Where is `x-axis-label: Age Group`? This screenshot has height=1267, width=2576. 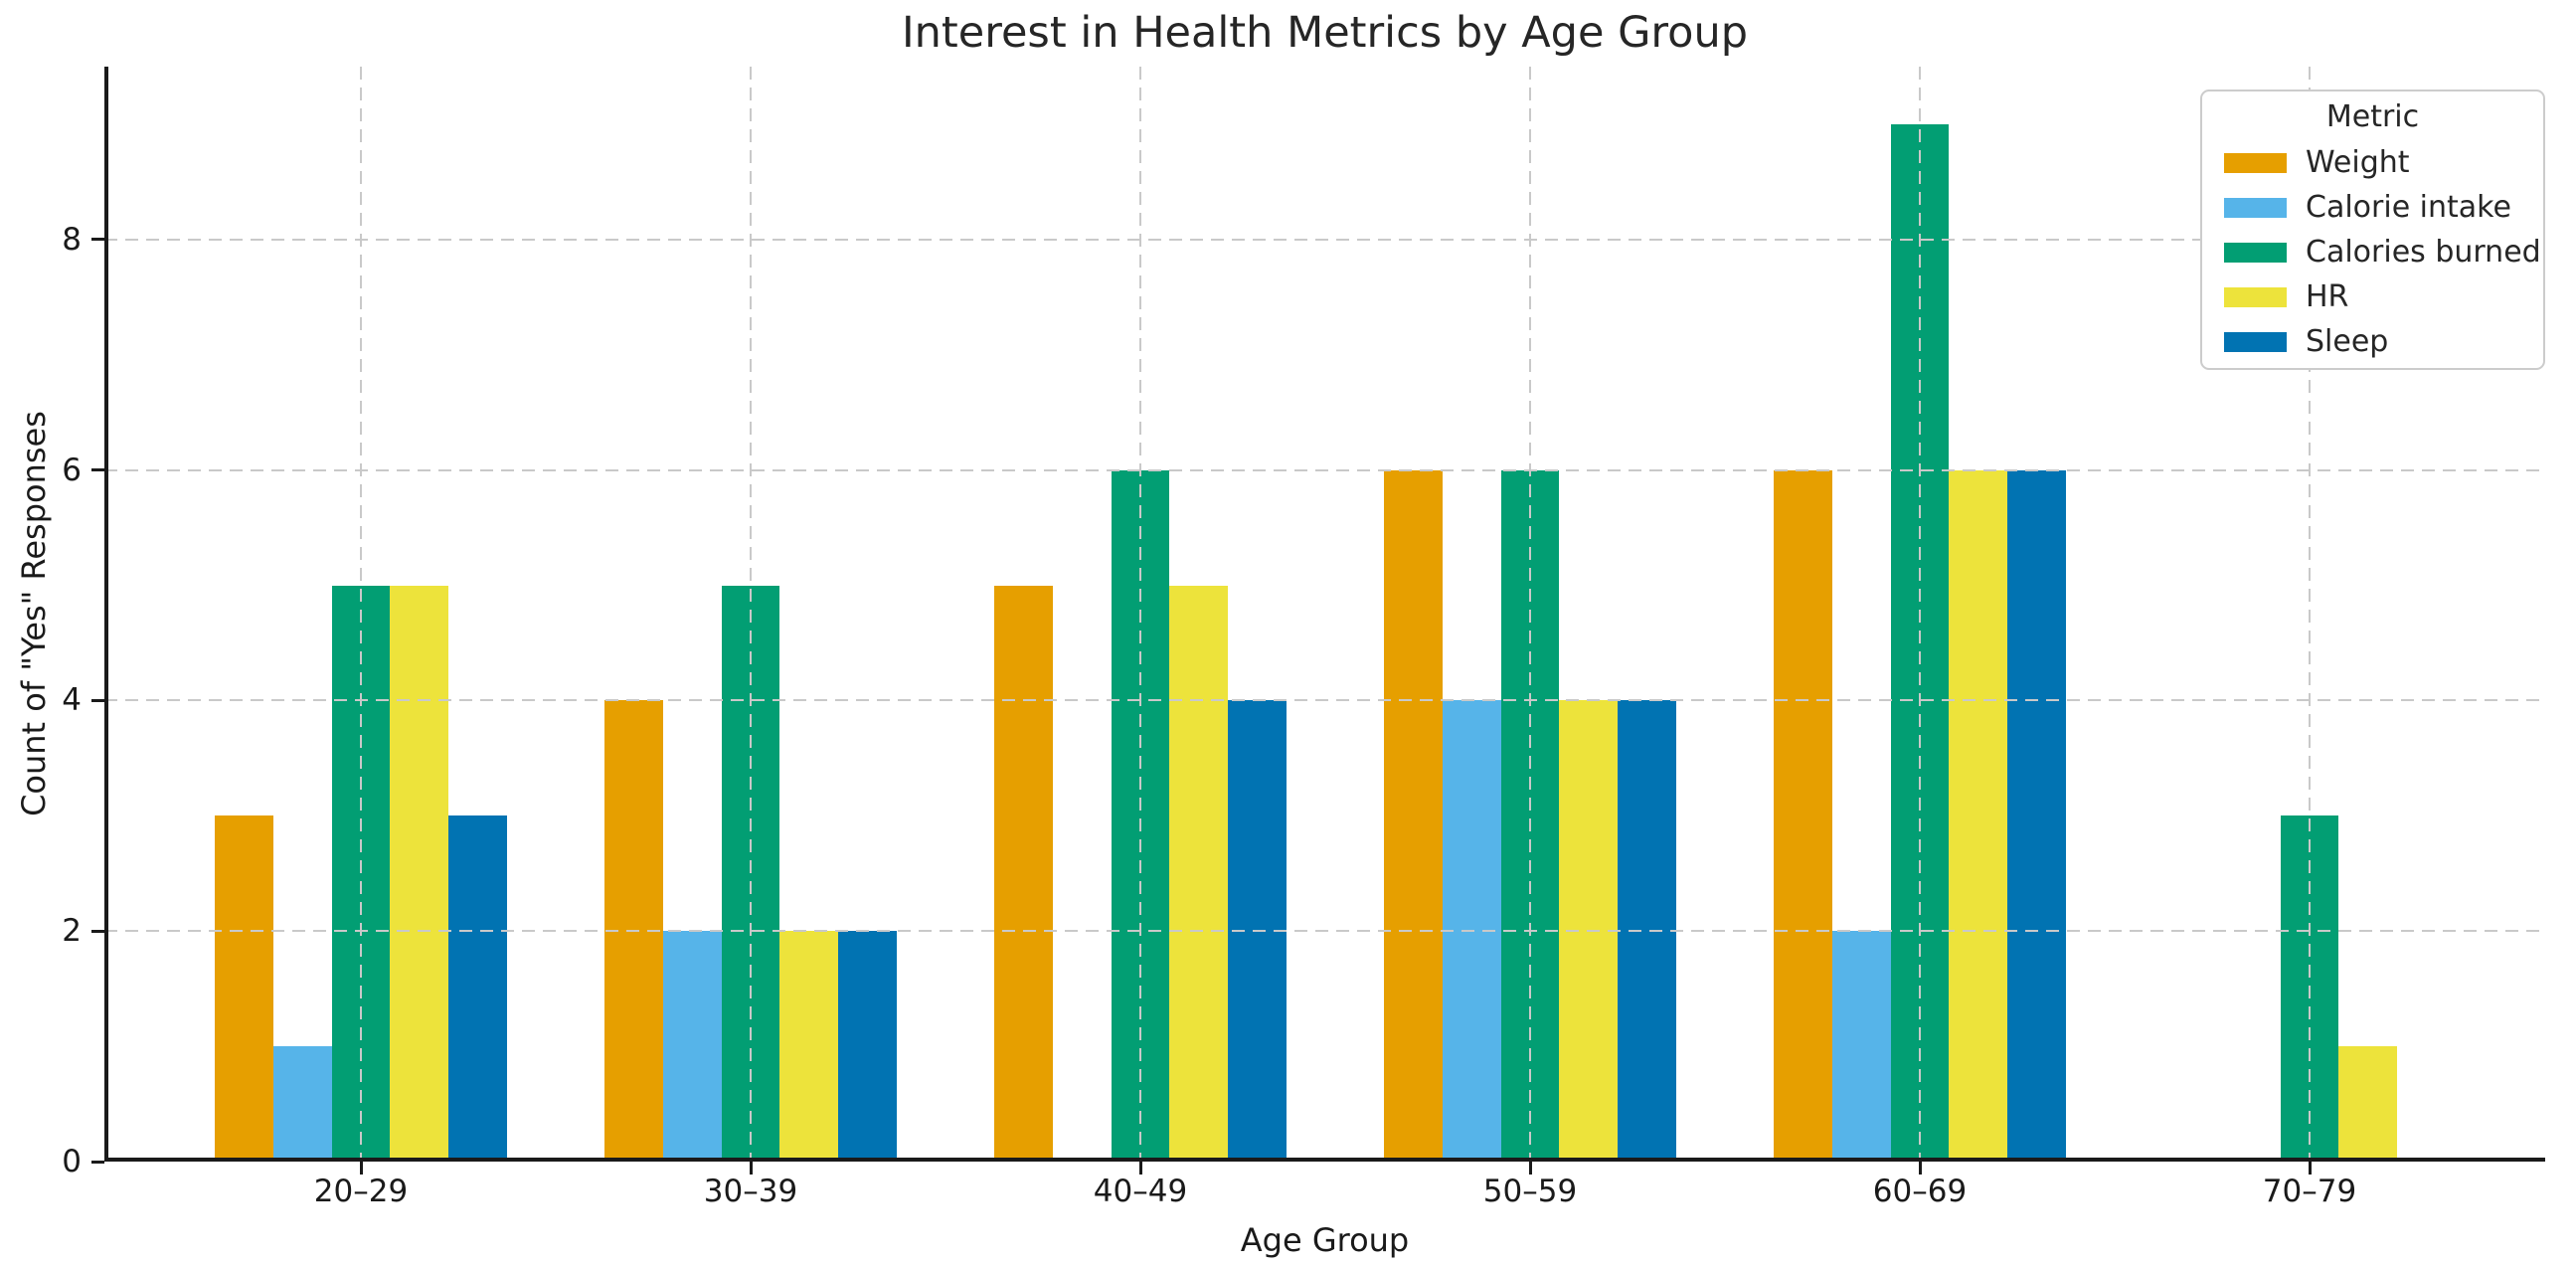 x-axis-label: Age Group is located at coordinates (1325, 1240).